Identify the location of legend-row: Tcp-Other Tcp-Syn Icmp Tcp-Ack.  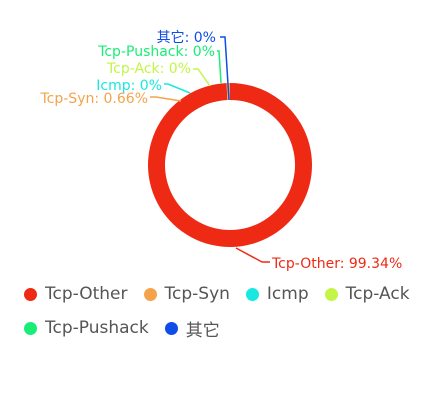
(225, 294).